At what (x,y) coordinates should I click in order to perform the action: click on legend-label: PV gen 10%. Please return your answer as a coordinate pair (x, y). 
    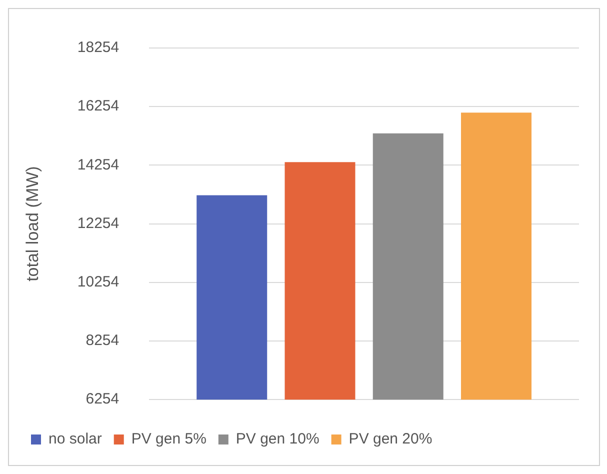
    Looking at the image, I should click on (278, 439).